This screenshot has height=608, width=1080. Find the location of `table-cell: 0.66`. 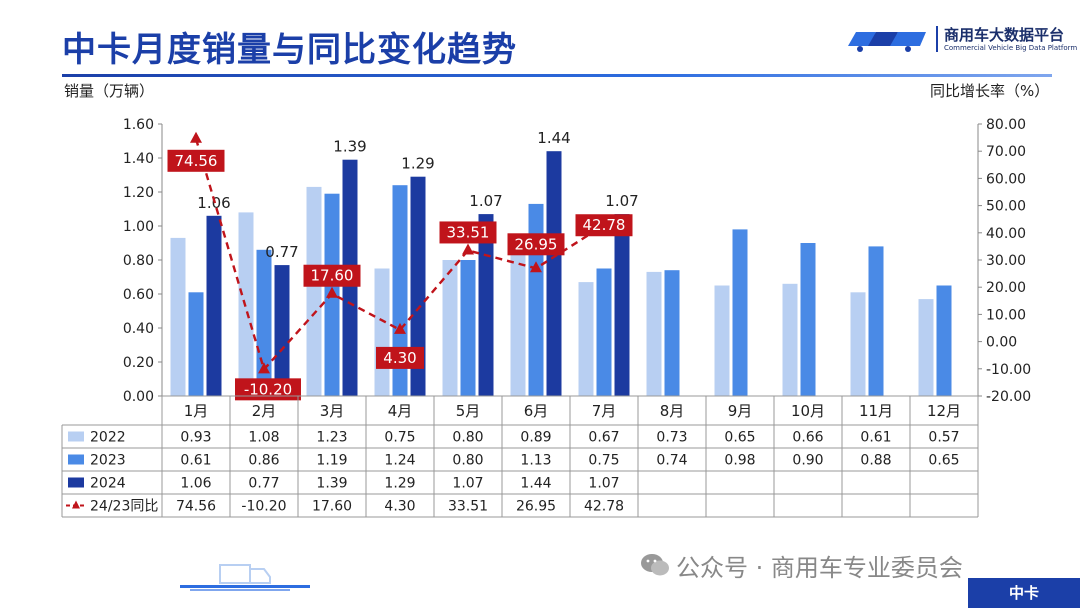

table-cell: 0.66 is located at coordinates (807, 438).